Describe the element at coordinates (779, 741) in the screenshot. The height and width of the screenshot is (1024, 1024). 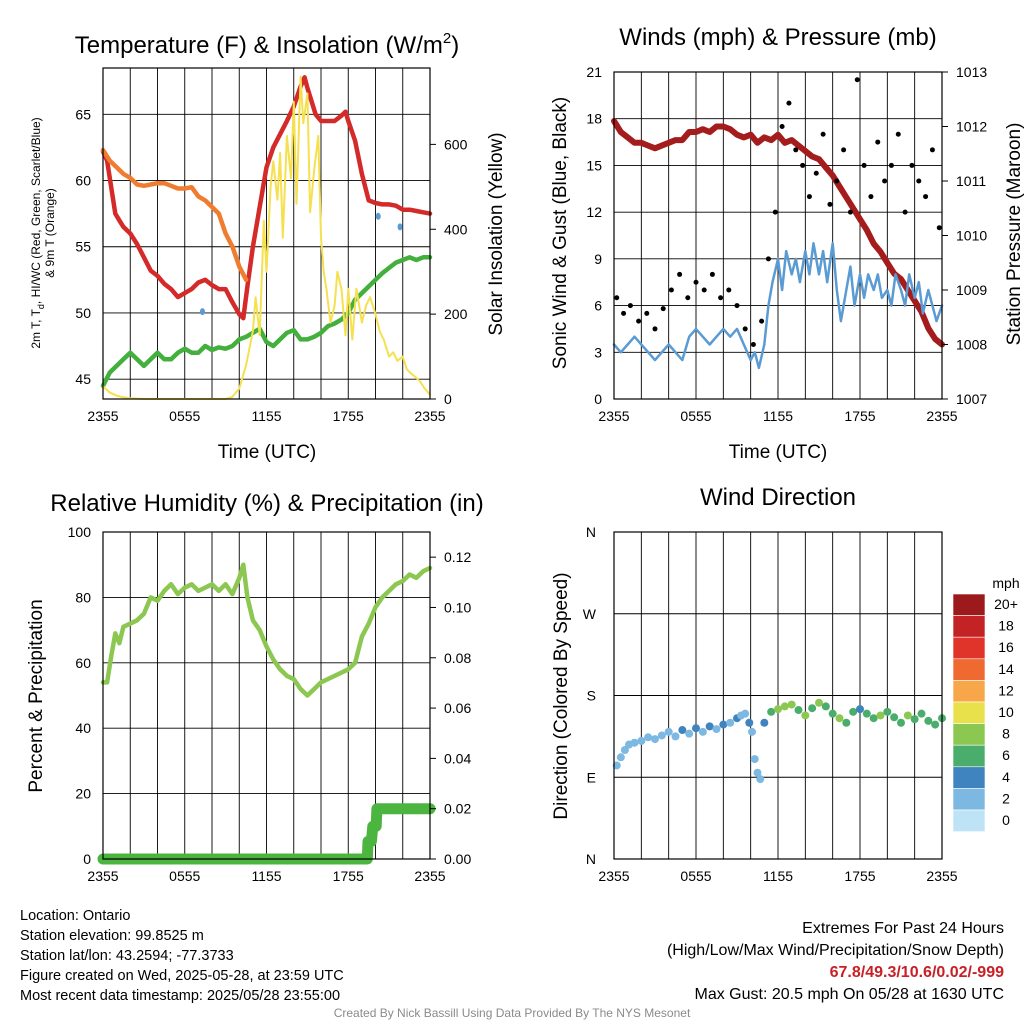
I see `direction-series` at that location.